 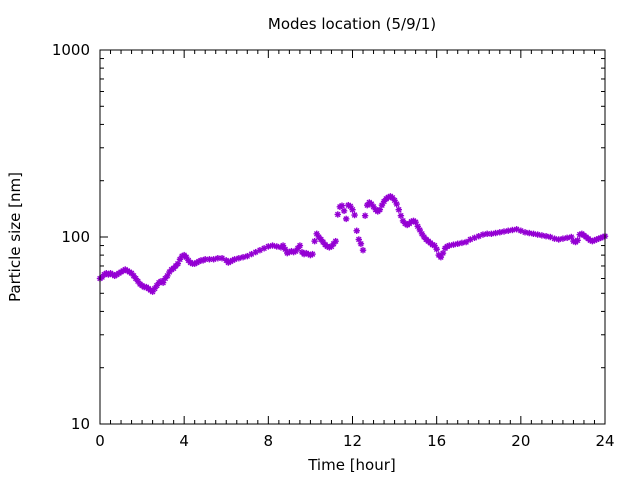 I want to click on x-tick-label: 4, so click(x=184, y=441).